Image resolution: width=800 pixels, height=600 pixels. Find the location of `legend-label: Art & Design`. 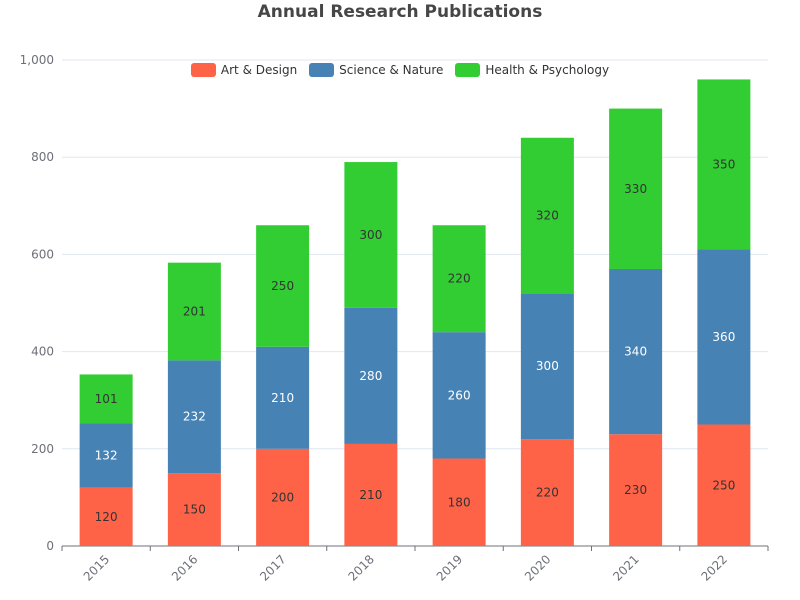

legend-label: Art & Design is located at coordinates (259, 70).